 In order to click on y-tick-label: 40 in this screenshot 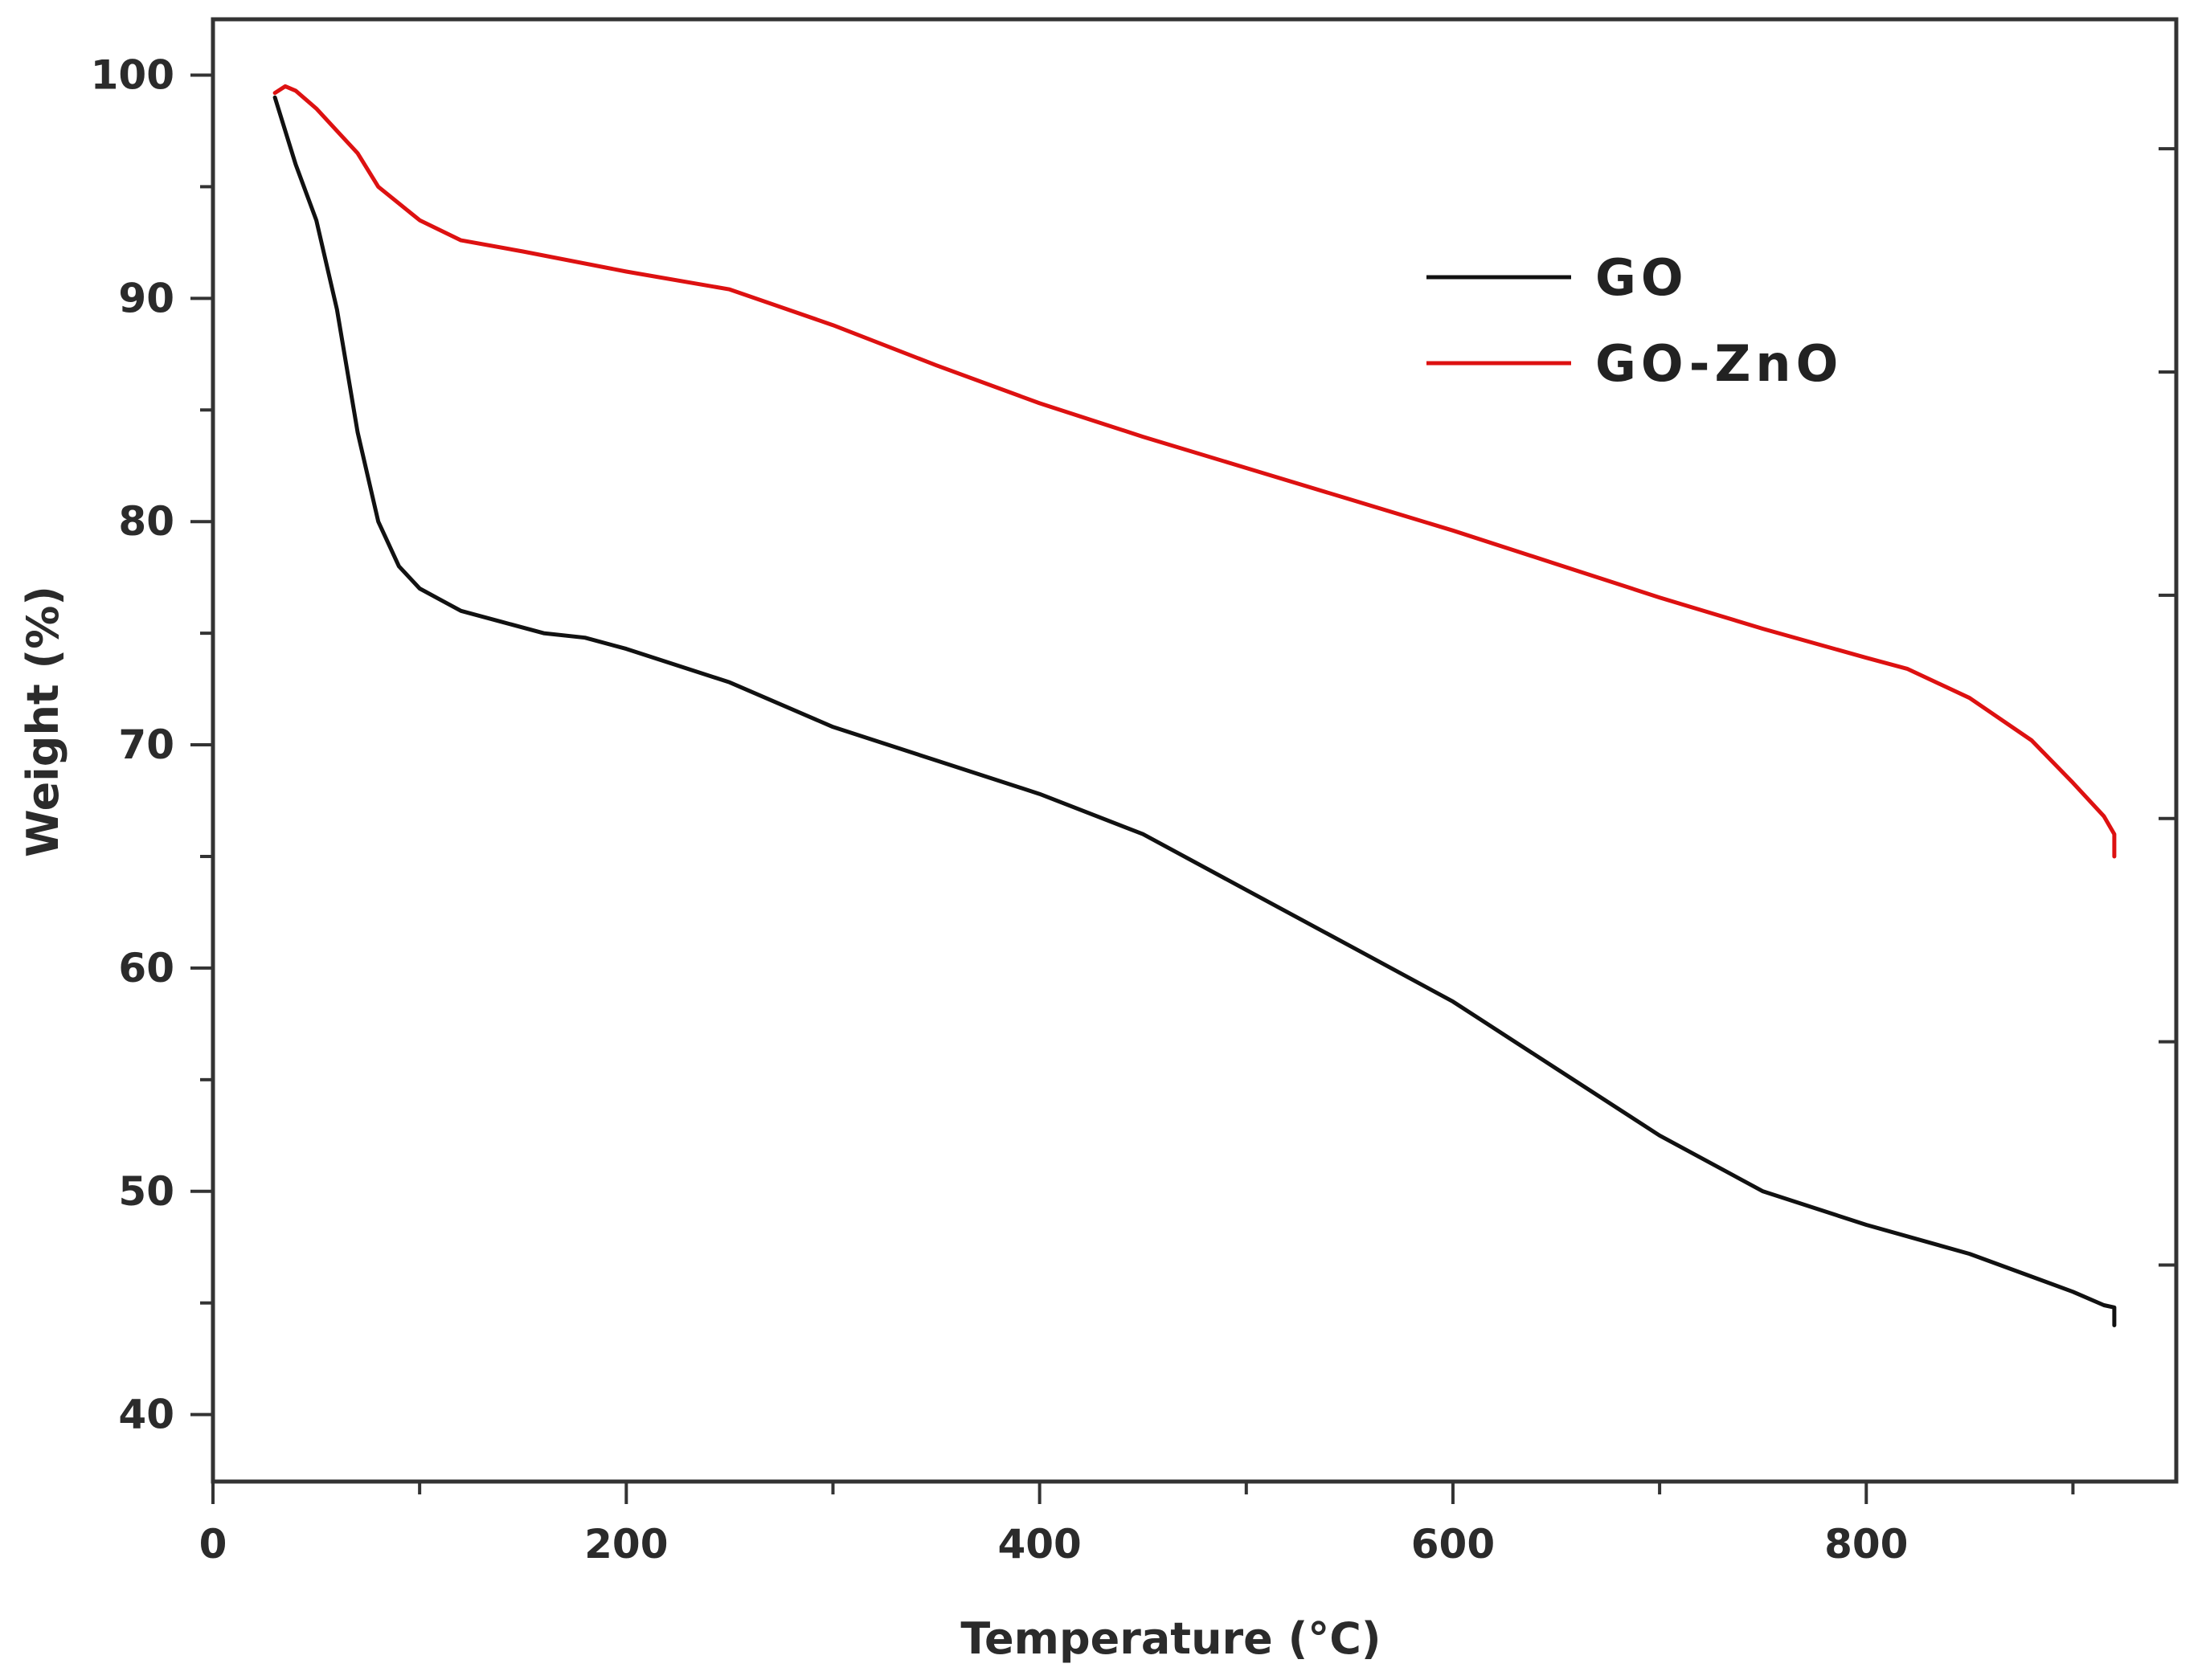, I will do `click(146, 1415)`.